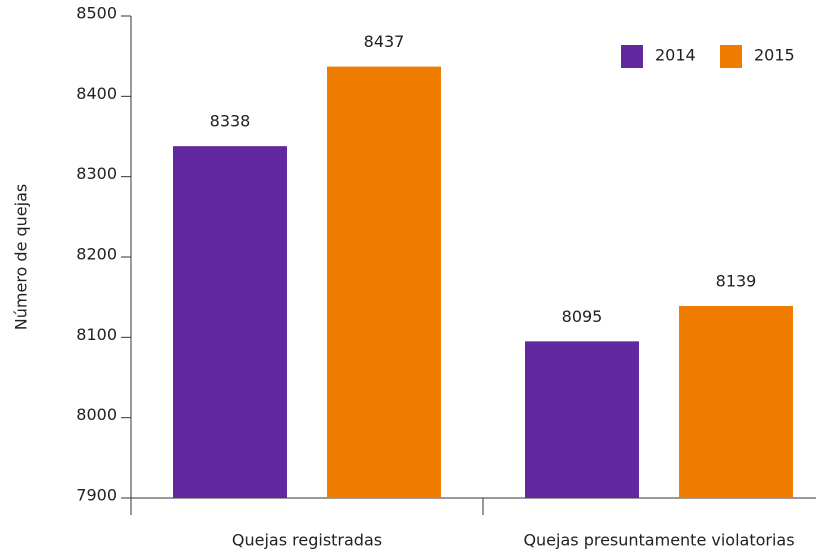  I want to click on value-label: 8338, so click(230, 121).